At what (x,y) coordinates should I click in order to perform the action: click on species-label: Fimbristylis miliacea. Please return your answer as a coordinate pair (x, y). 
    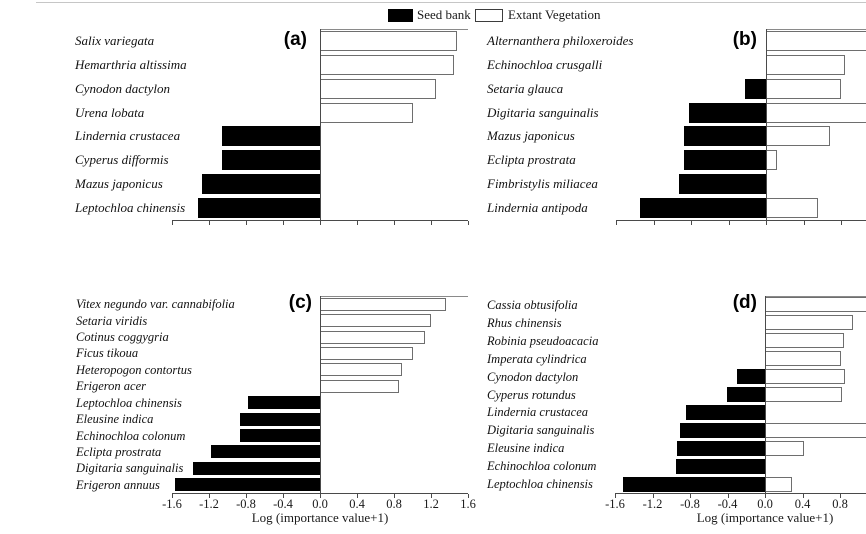
    Looking at the image, I should click on (542, 184).